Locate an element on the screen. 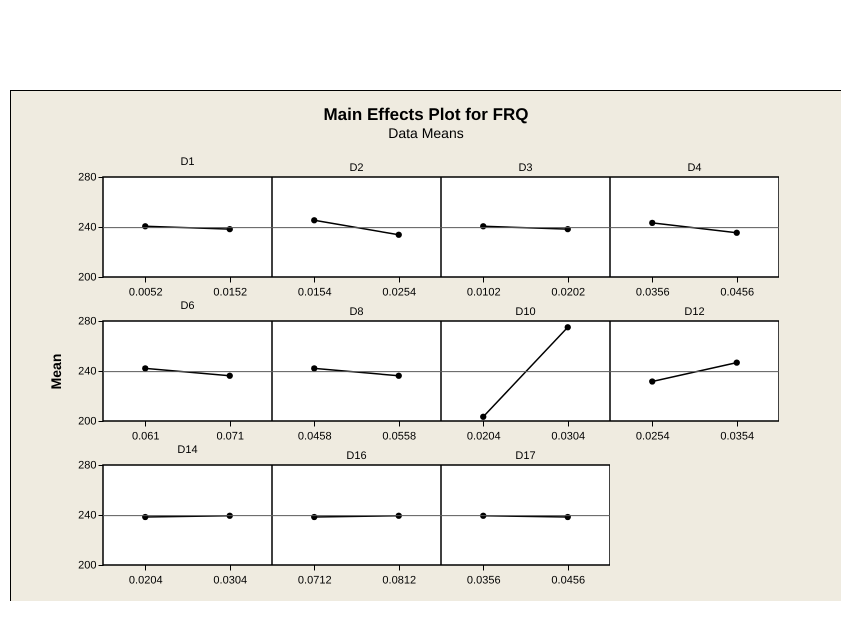 Image resolution: width=845 pixels, height=623 pixels. chart-title: D6 is located at coordinates (187, 306).